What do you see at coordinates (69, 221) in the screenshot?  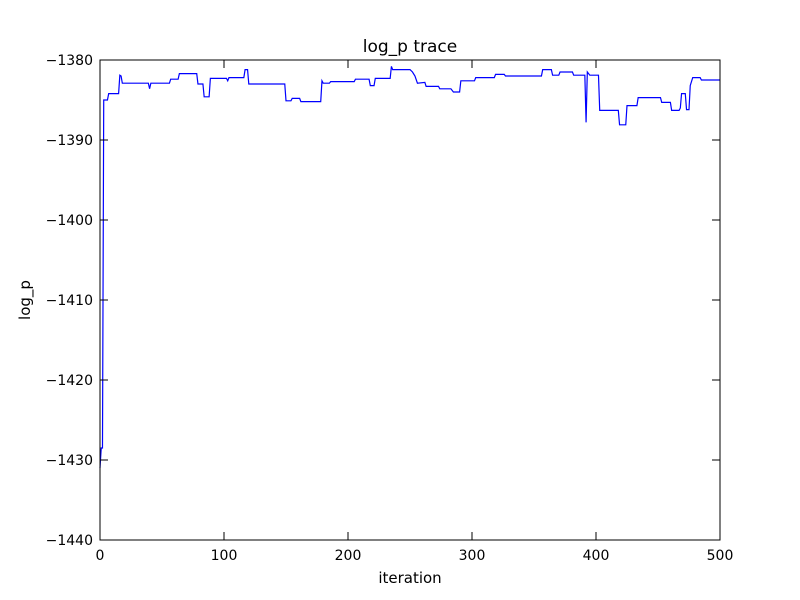 I see `y-tick-label: −1400` at bounding box center [69, 221].